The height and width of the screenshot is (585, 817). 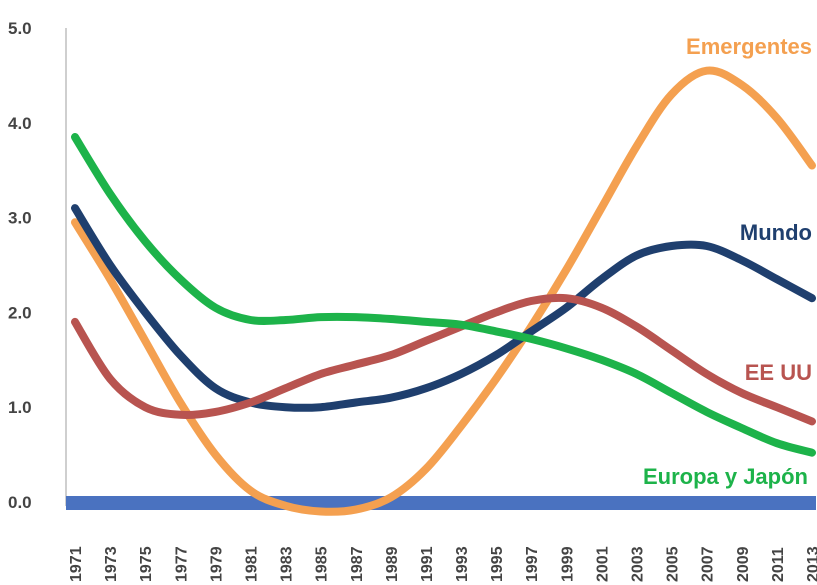 What do you see at coordinates (357, 564) in the screenshot?
I see `x-tick-label: 1987` at bounding box center [357, 564].